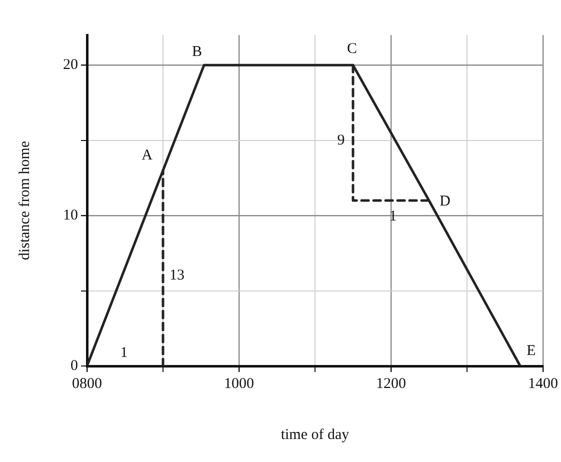  What do you see at coordinates (87, 384) in the screenshot?
I see `x-tick-label: 0800` at bounding box center [87, 384].